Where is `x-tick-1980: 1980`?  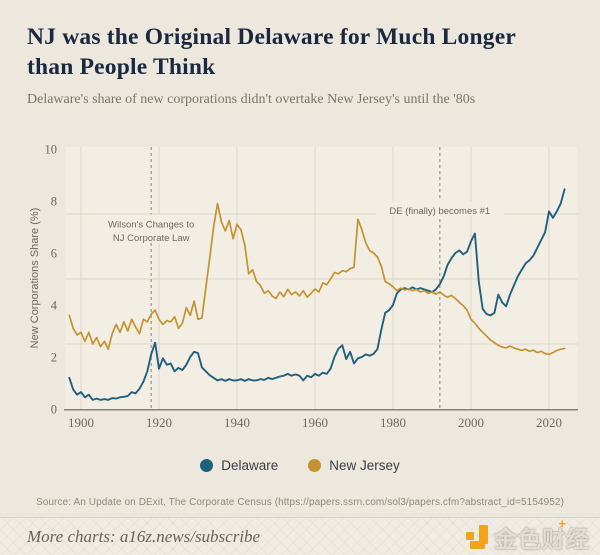
x-tick-1980: 1980 is located at coordinates (393, 422).